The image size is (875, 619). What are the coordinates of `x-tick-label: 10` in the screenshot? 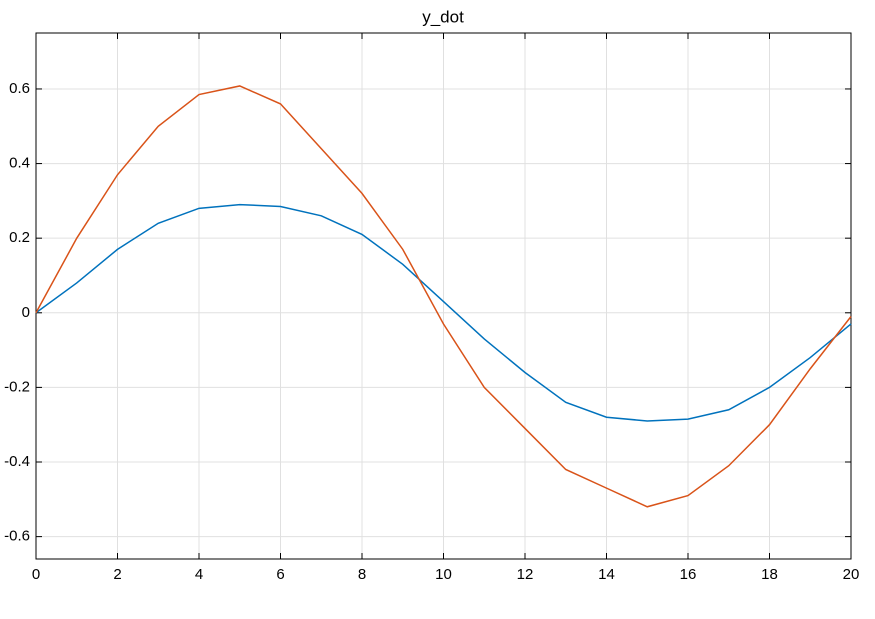 It's located at (443, 574).